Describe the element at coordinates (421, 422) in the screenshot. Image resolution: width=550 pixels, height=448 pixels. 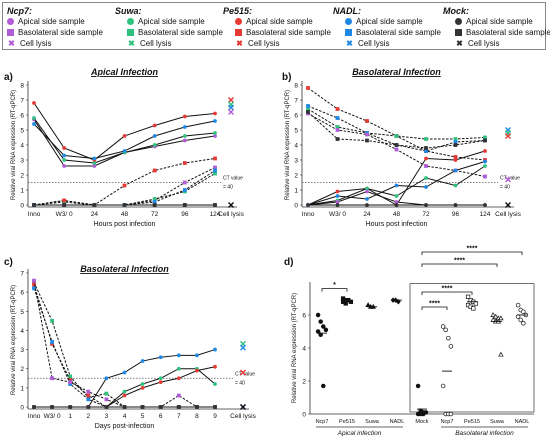
I see `x-tick-label: Mock` at that location.